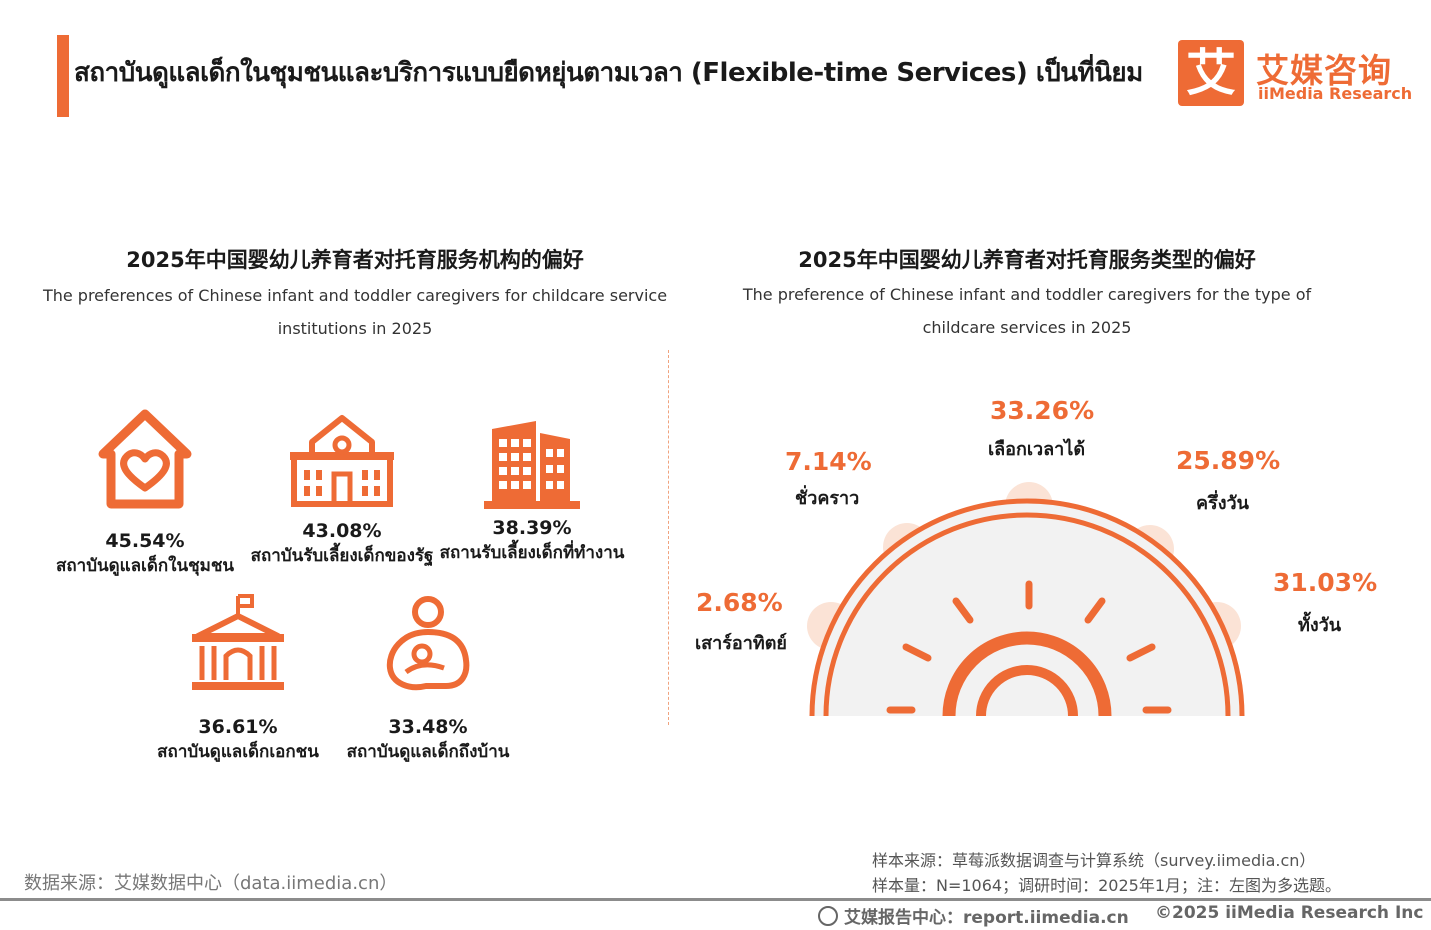  I want to click on service-type-value: 2.68%, so click(739, 602).